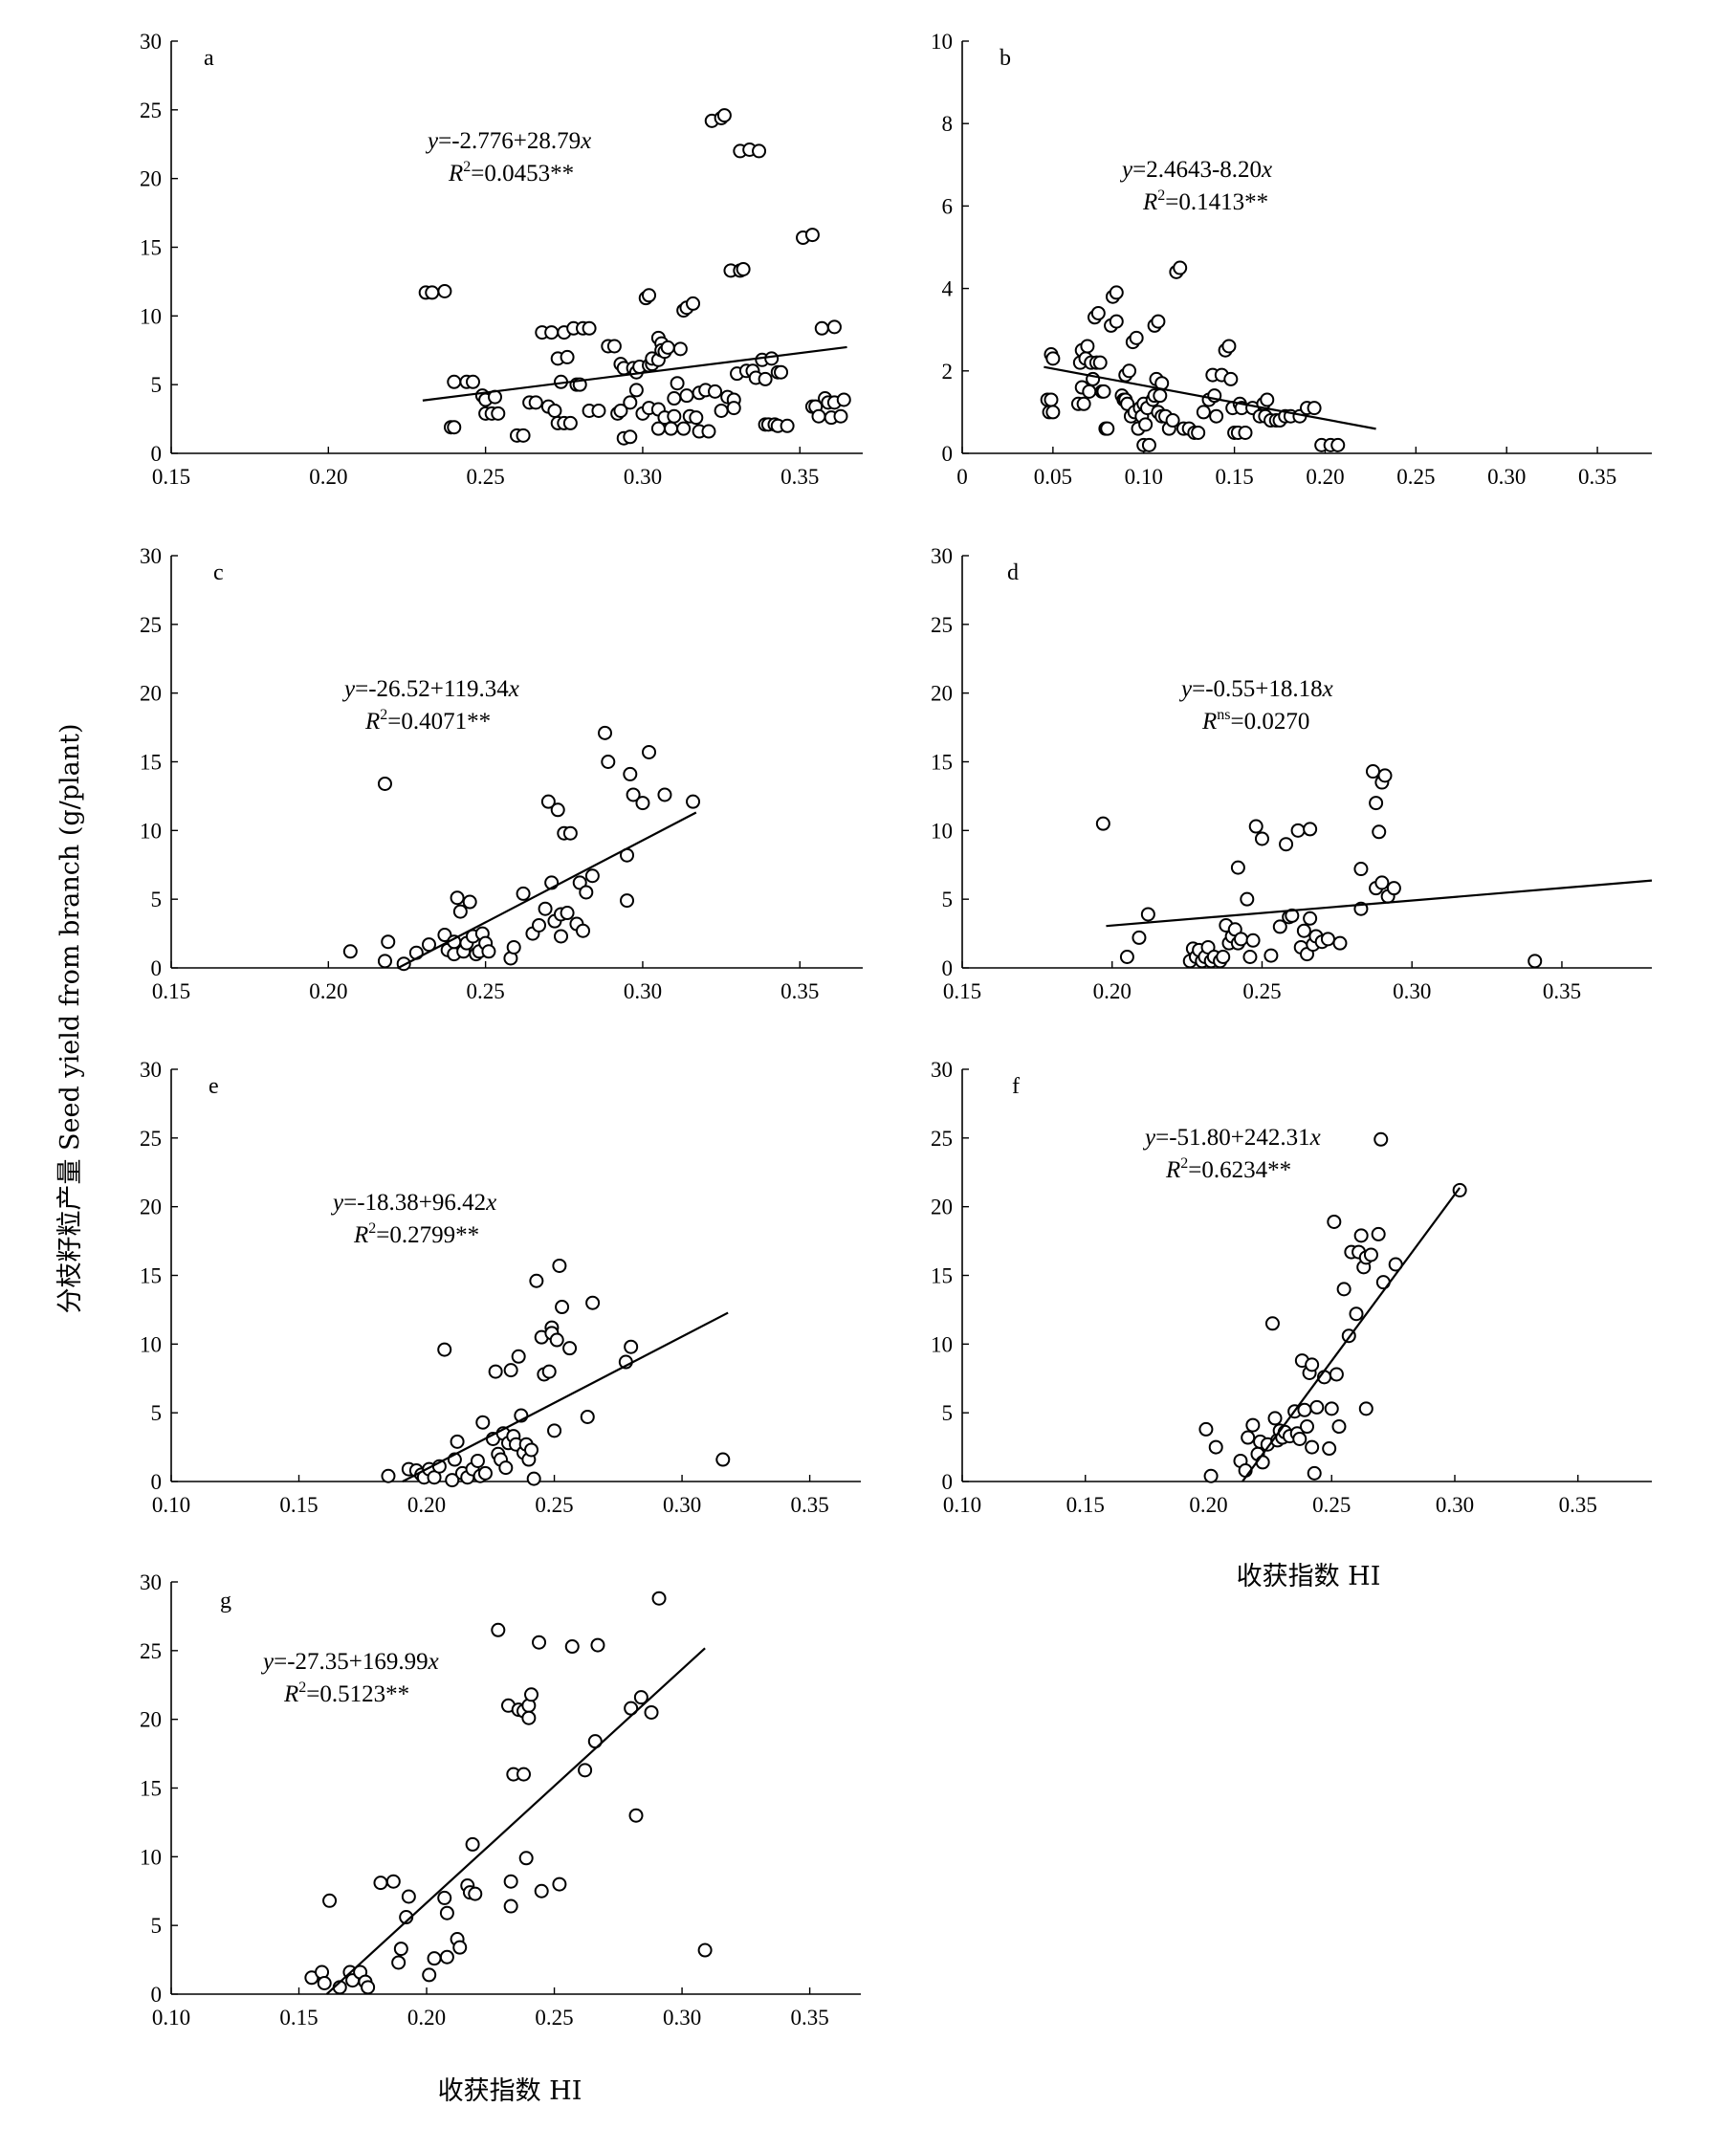 The image size is (1736, 2129). What do you see at coordinates (298, 1505) in the screenshot?
I see `x-tick-label-e: 0.15` at bounding box center [298, 1505].